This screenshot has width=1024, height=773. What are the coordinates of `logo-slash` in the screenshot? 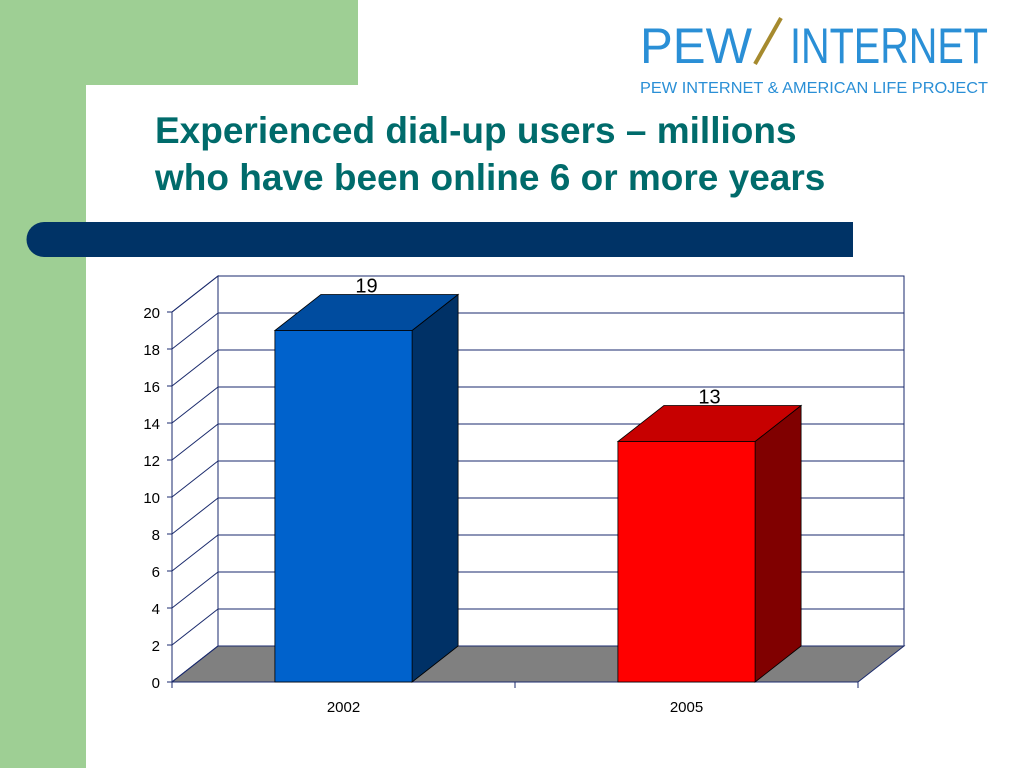 It's located at (768, 41).